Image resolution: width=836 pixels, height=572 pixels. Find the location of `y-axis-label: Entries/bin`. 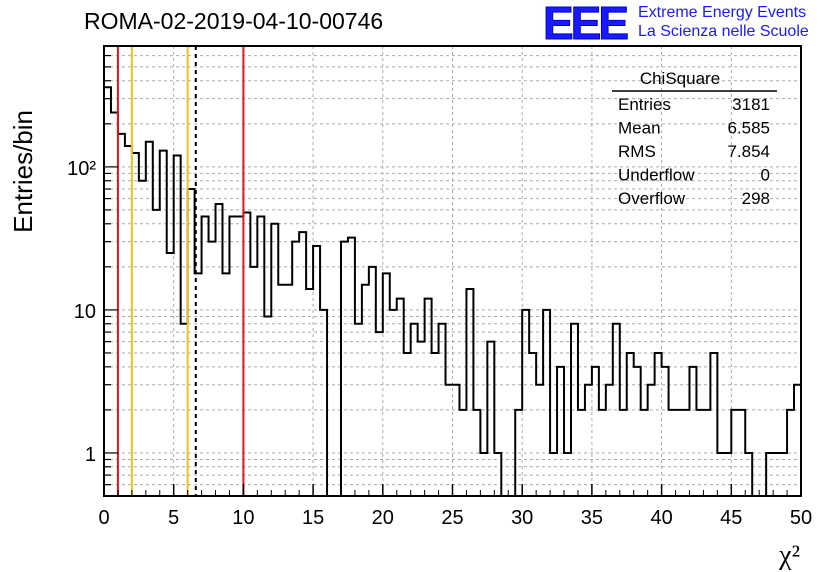

y-axis-label: Entries/bin is located at coordinates (23, 171).